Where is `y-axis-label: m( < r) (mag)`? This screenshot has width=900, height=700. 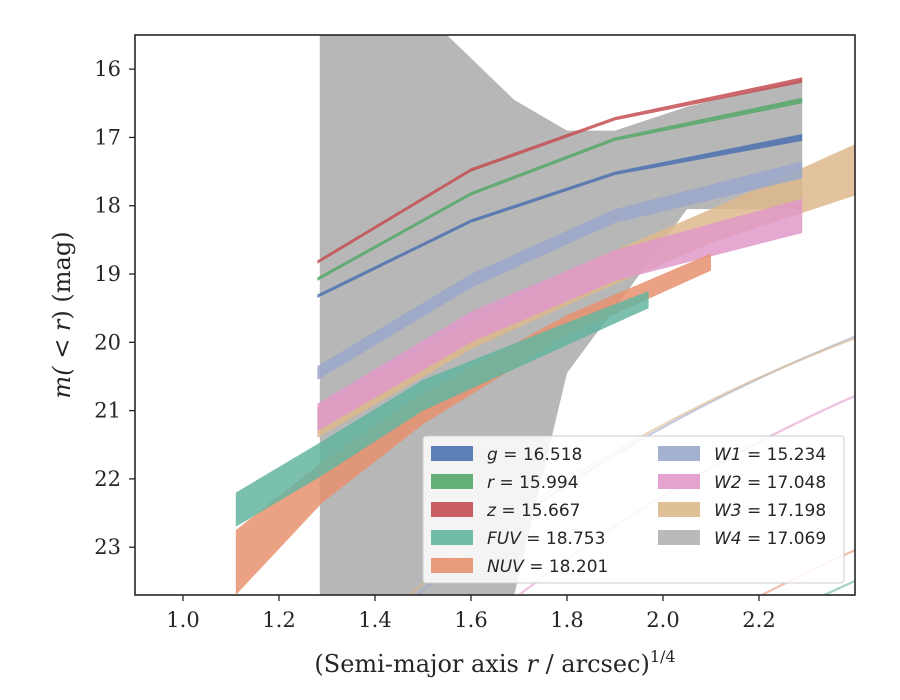 y-axis-label: m( < r) (mag) is located at coordinates (62, 314).